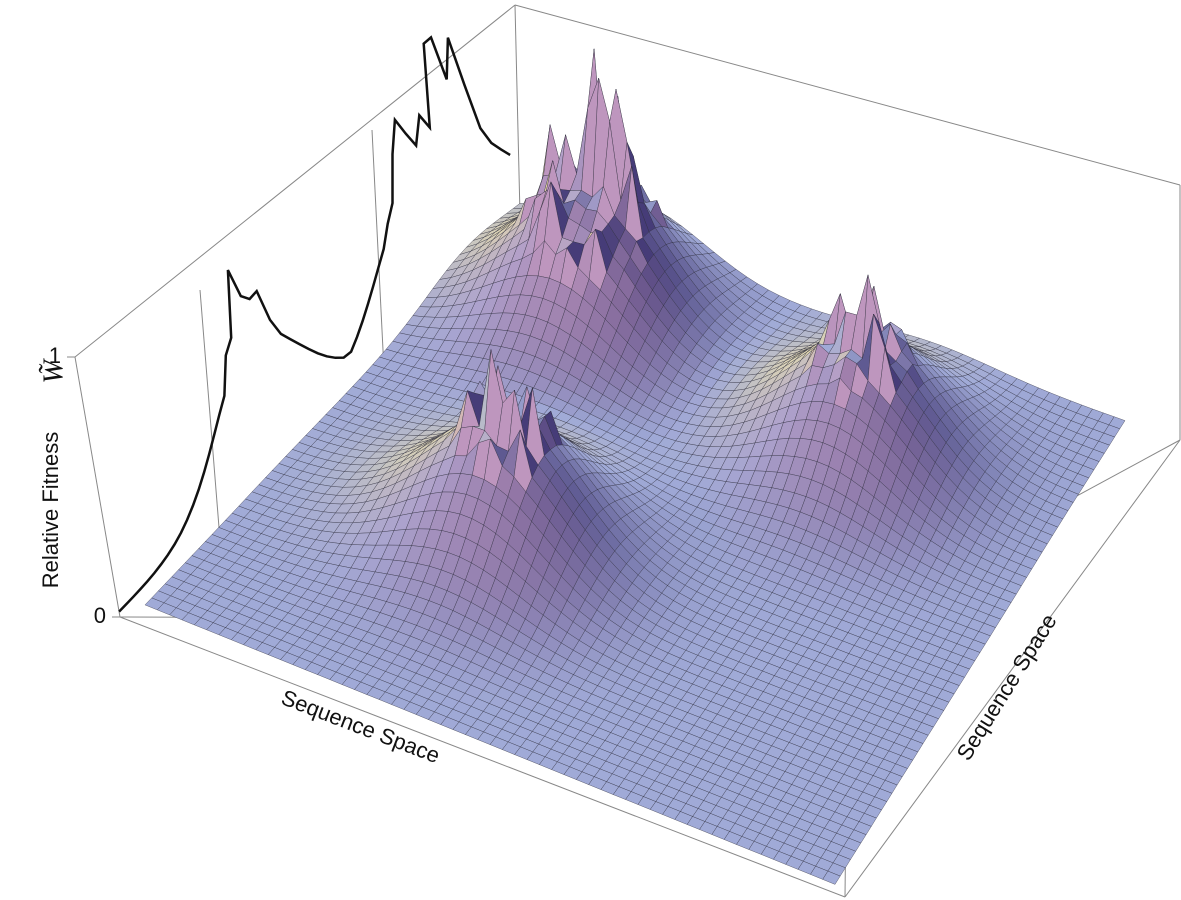  Describe the element at coordinates (50, 510) in the screenshot. I see `z-axis-label: Relative Fitness` at that location.